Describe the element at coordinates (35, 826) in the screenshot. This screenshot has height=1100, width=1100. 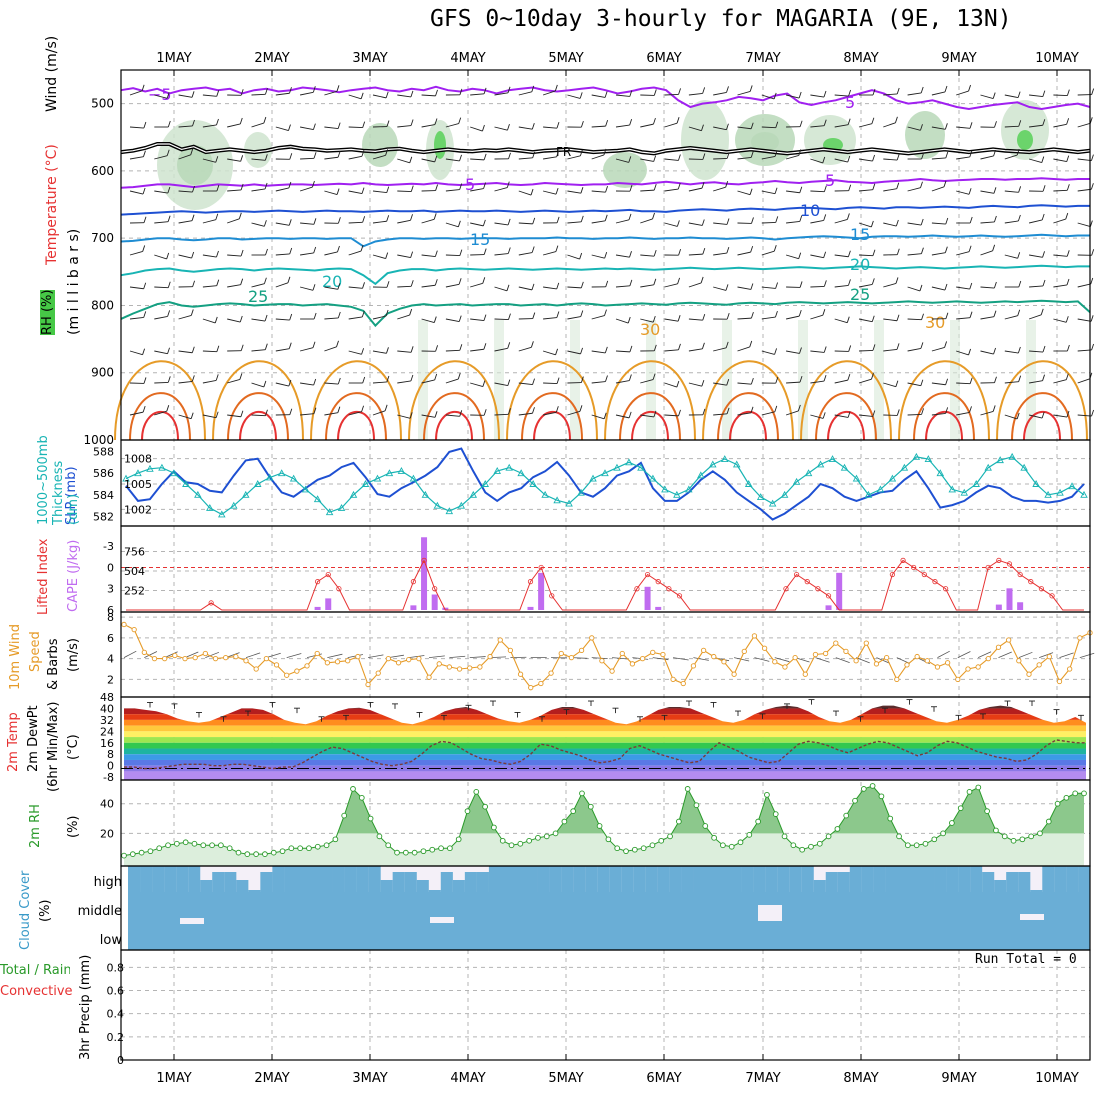
I see `rh2-label: 2m RH` at that location.